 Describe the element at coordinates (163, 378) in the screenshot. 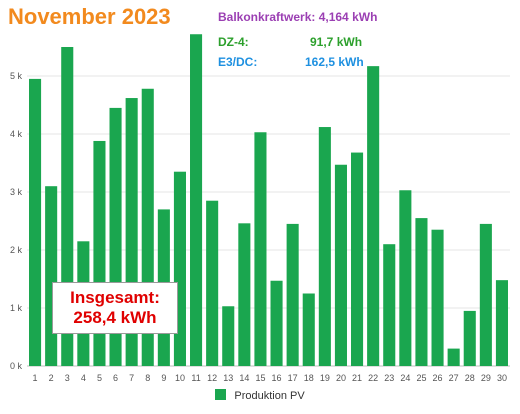

I see `x-tick-label: 9` at that location.